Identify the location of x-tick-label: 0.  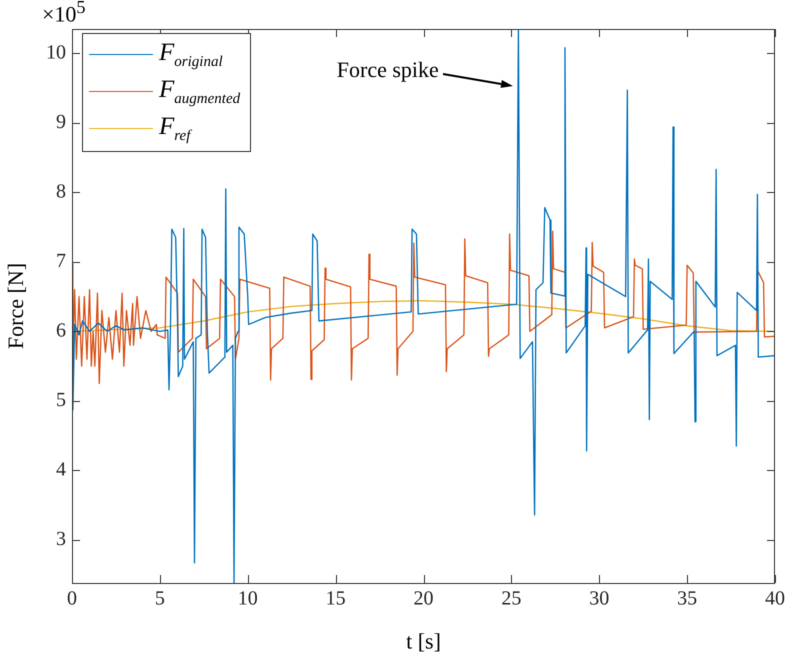
(72, 598).